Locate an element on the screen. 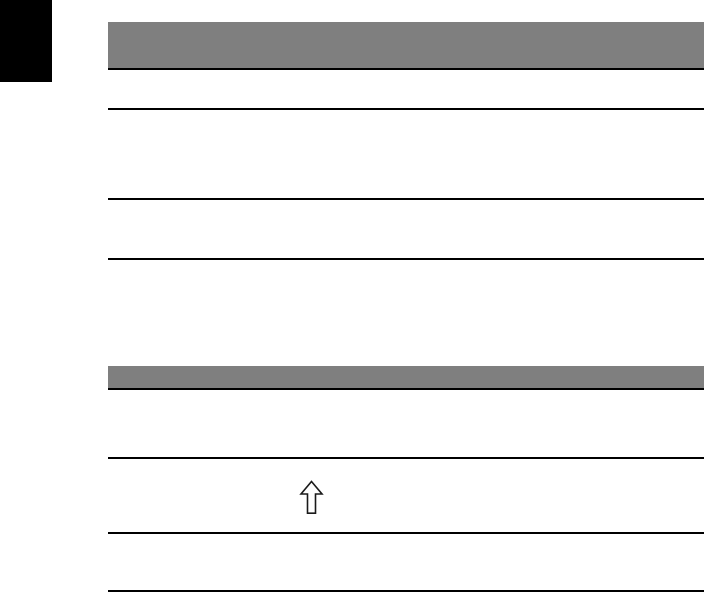 The height and width of the screenshot is (594, 704). lower-table-header is located at coordinates (406, 378).